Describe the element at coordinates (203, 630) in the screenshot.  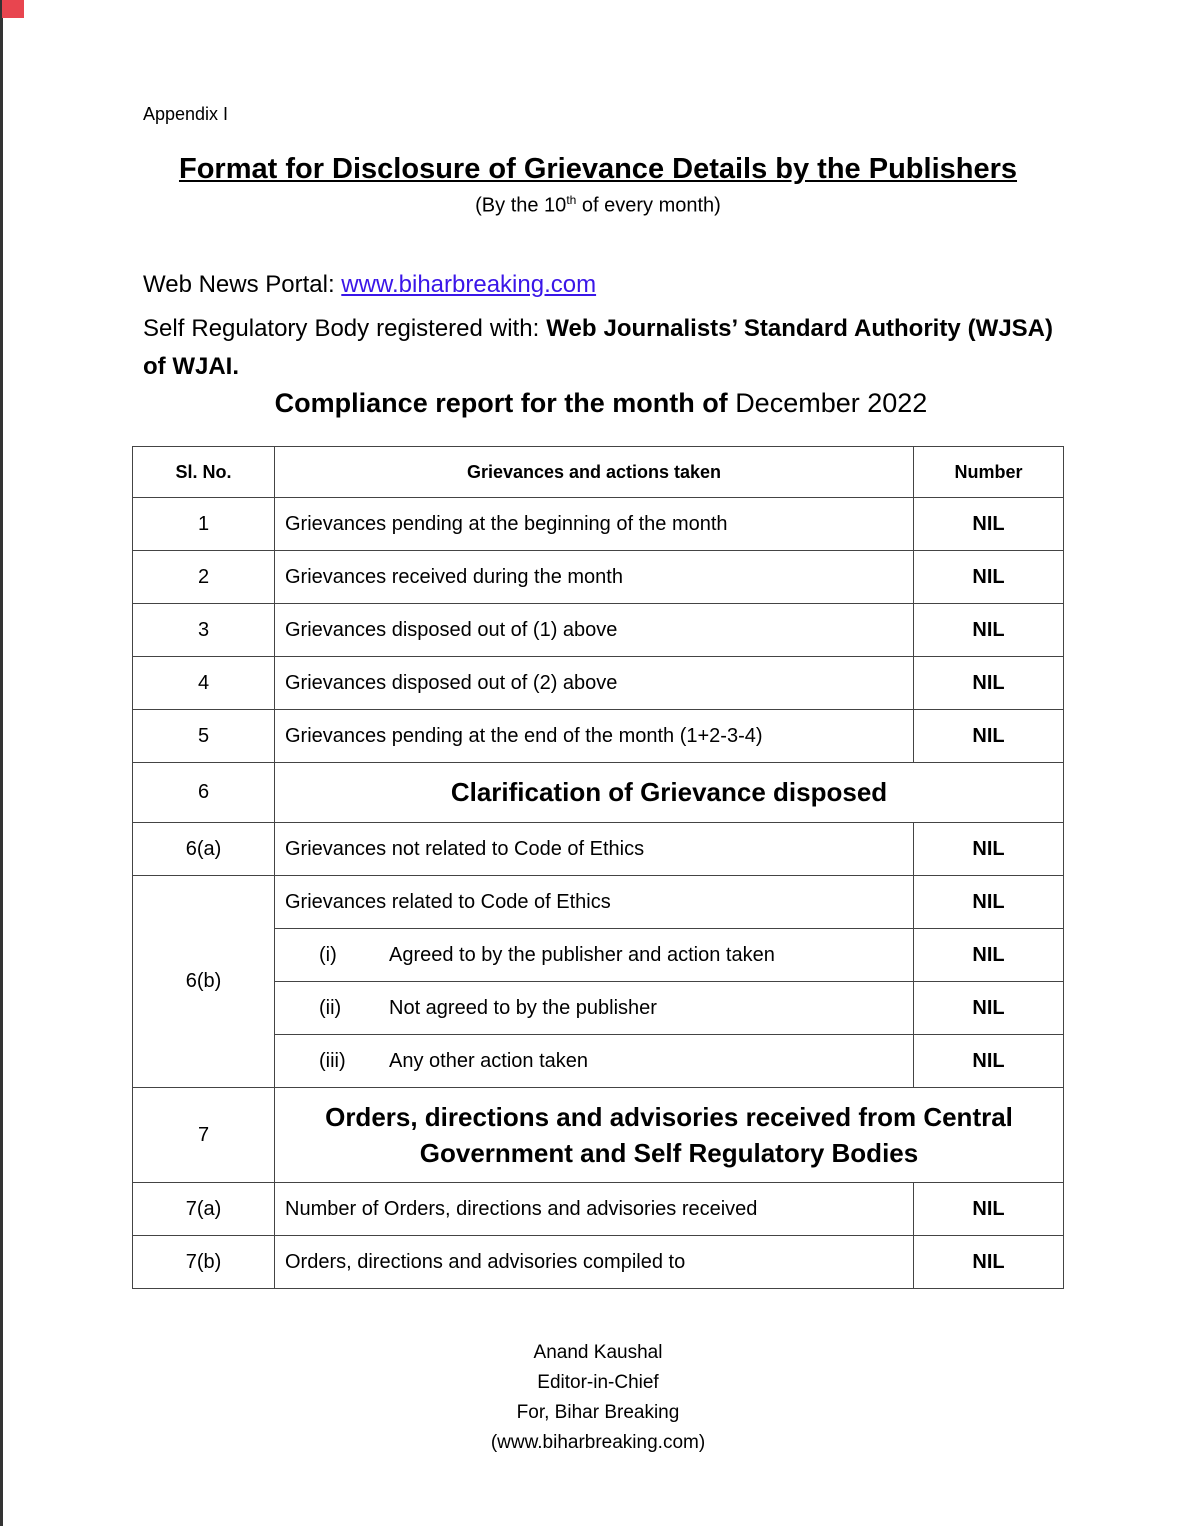
I see `row-sl: 3` at that location.